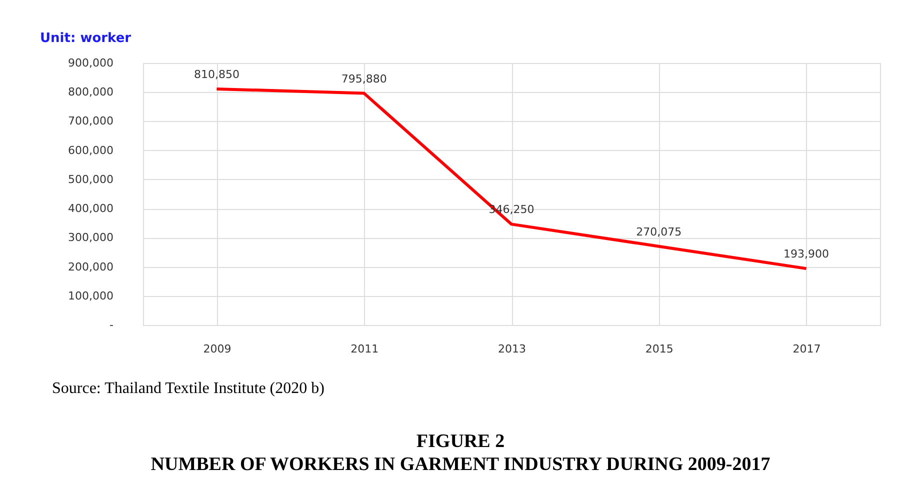 The height and width of the screenshot is (491, 922). Describe the element at coordinates (86, 38) in the screenshot. I see `text: Unit: worker` at that location.